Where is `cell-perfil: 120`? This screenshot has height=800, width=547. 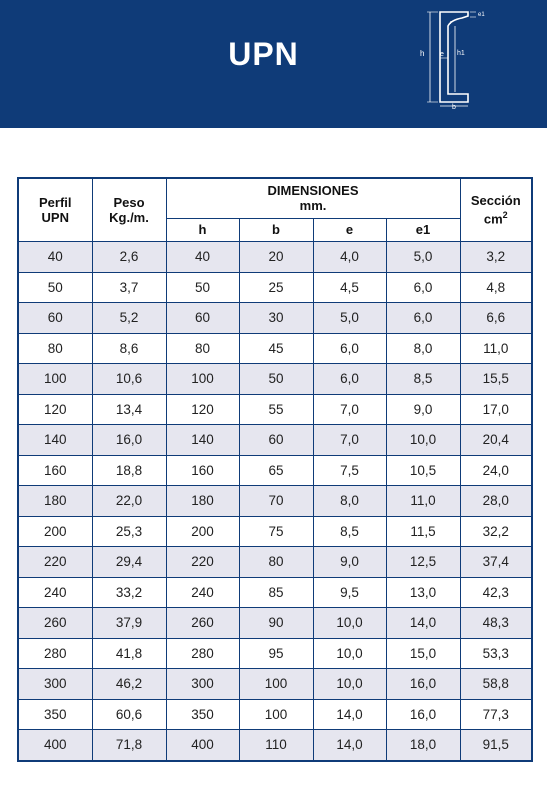
cell-perfil: 120 is located at coordinates (55, 409).